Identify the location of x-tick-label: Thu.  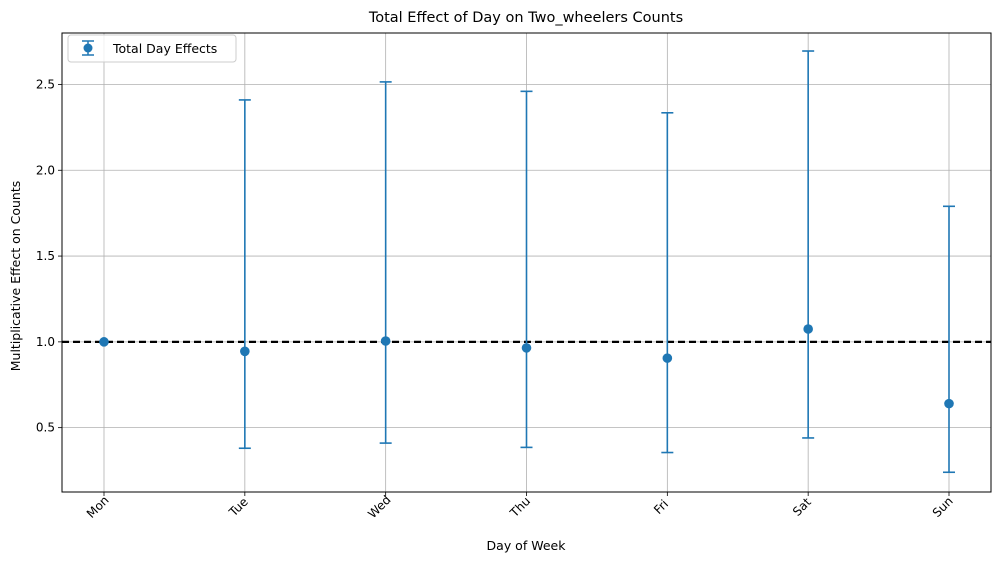
(520, 507).